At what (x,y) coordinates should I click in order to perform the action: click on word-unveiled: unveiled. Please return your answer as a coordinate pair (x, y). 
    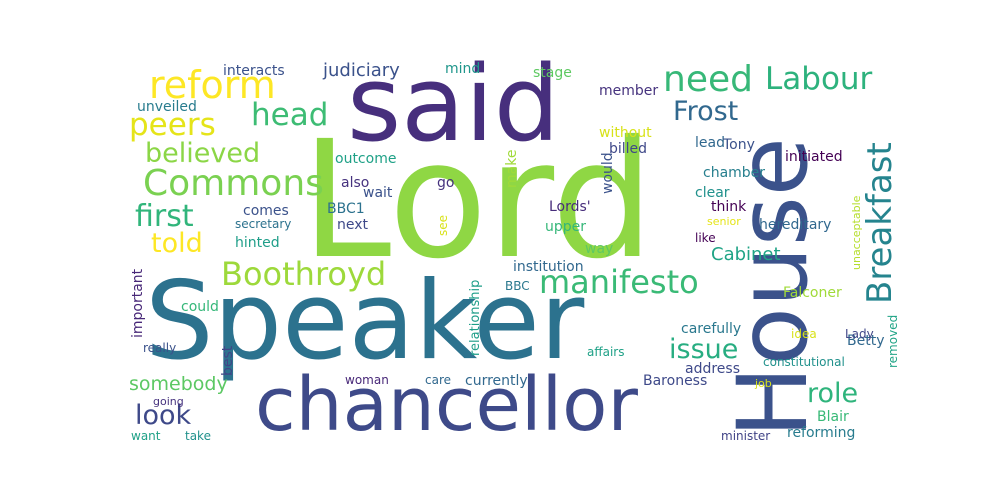
    Looking at the image, I should click on (167, 107).